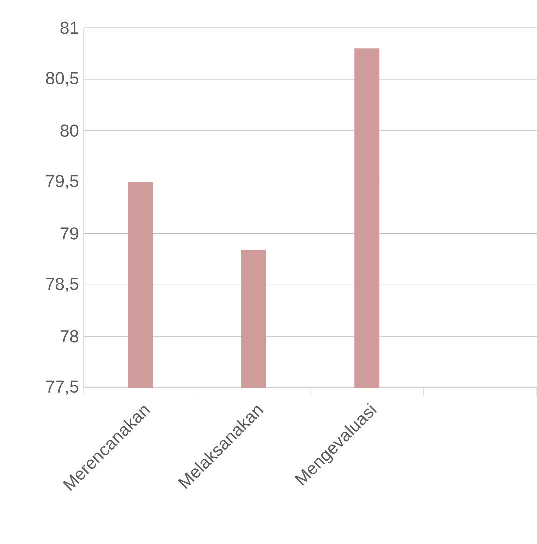 The image size is (537, 544). I want to click on y-tick-label: 81, so click(69, 28).